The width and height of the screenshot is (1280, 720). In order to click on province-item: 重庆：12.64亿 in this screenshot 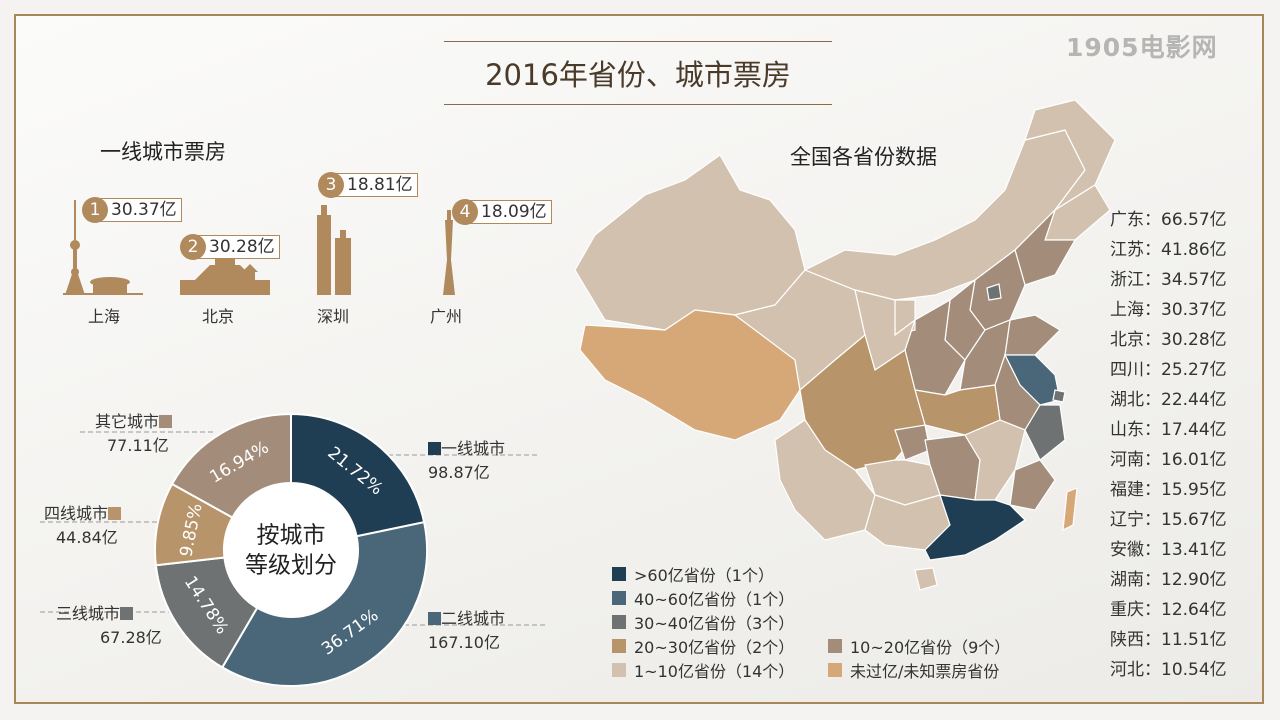, I will do `click(1168, 610)`.